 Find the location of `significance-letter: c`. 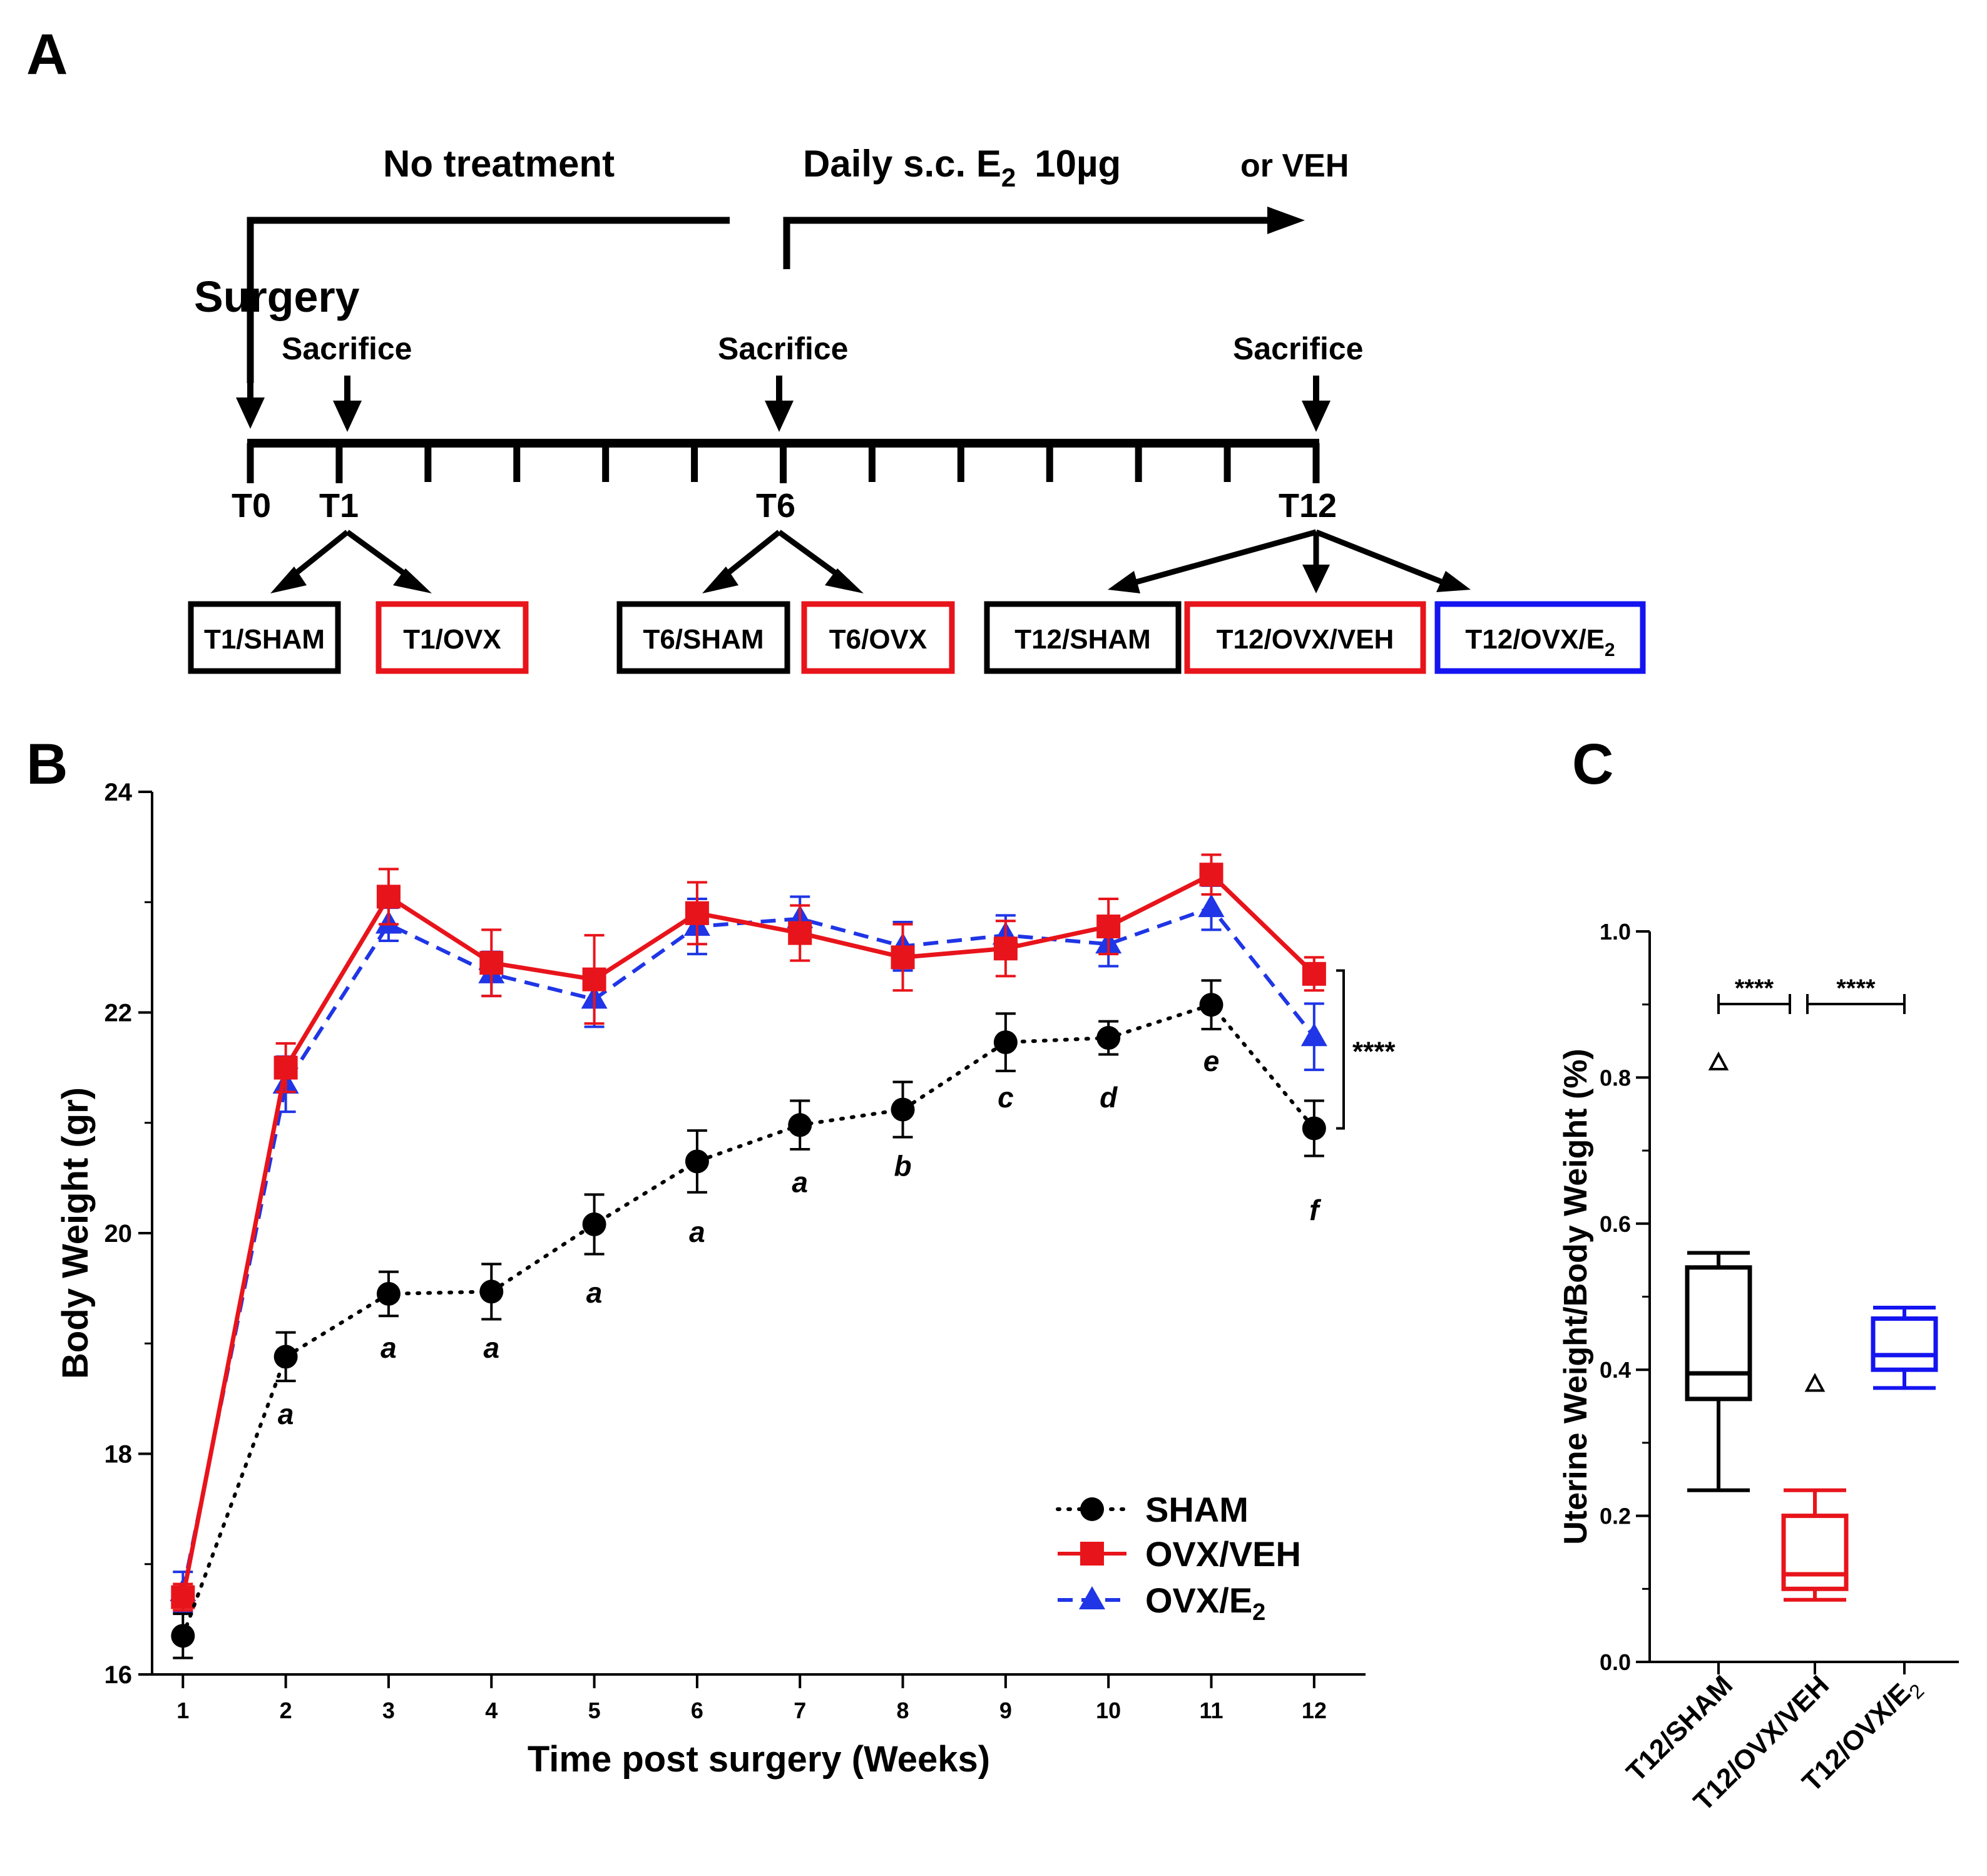

significance-letter: c is located at coordinates (1006, 1097).